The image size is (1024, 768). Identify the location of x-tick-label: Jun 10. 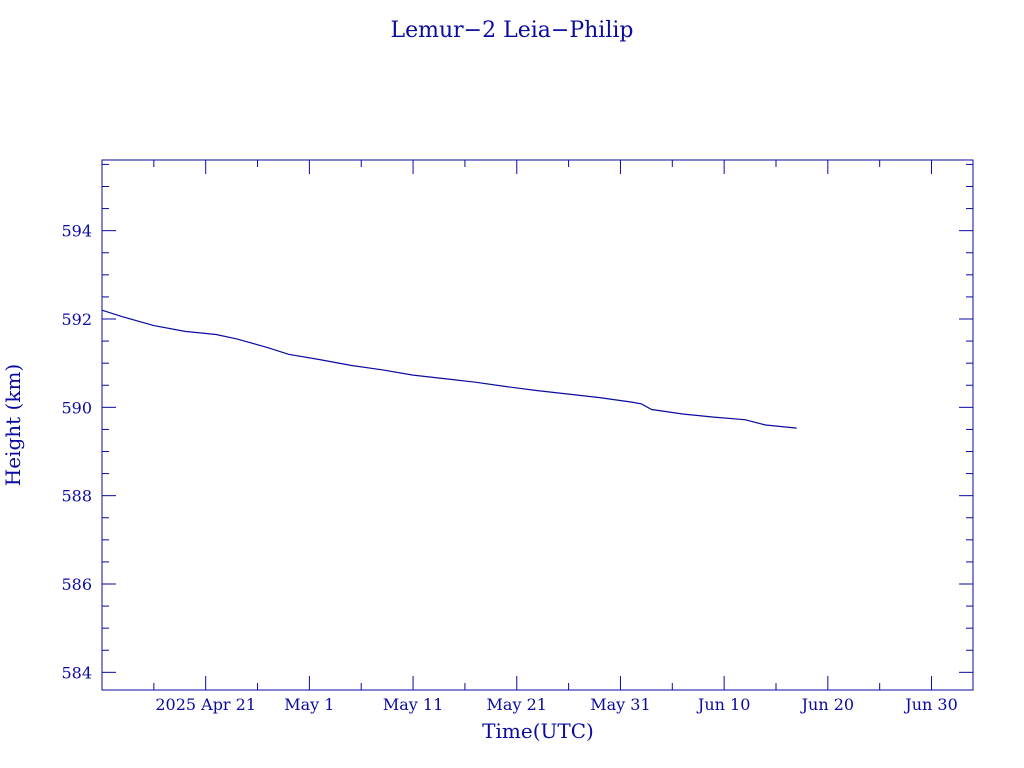
(723, 704).